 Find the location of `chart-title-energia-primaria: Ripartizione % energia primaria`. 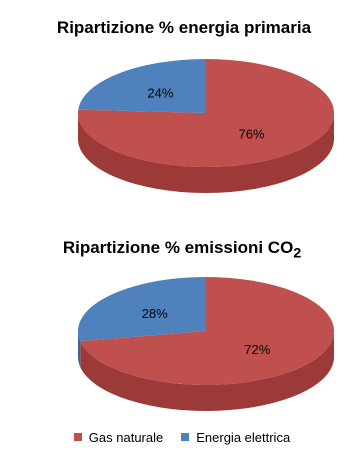

chart-title-energia-primaria: Ripartizione % energia primaria is located at coordinates (183, 28).